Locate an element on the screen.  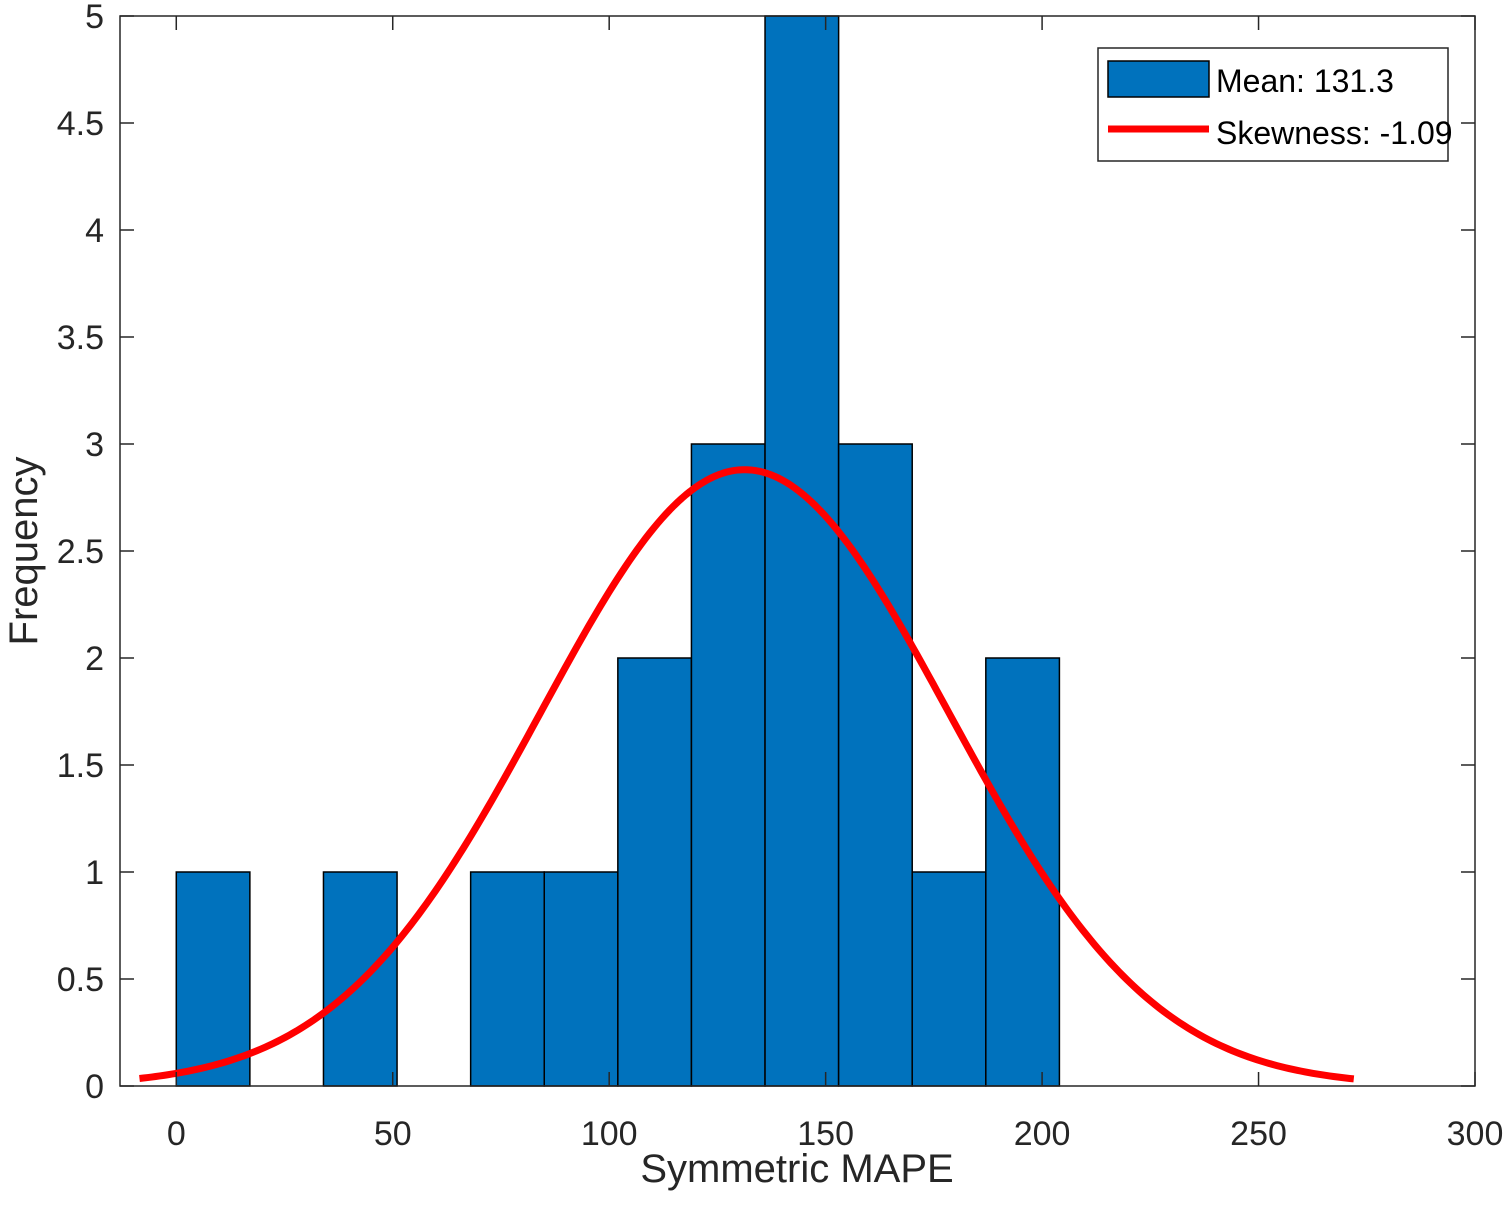
x-tick-label: 50 is located at coordinates (393, 1134).